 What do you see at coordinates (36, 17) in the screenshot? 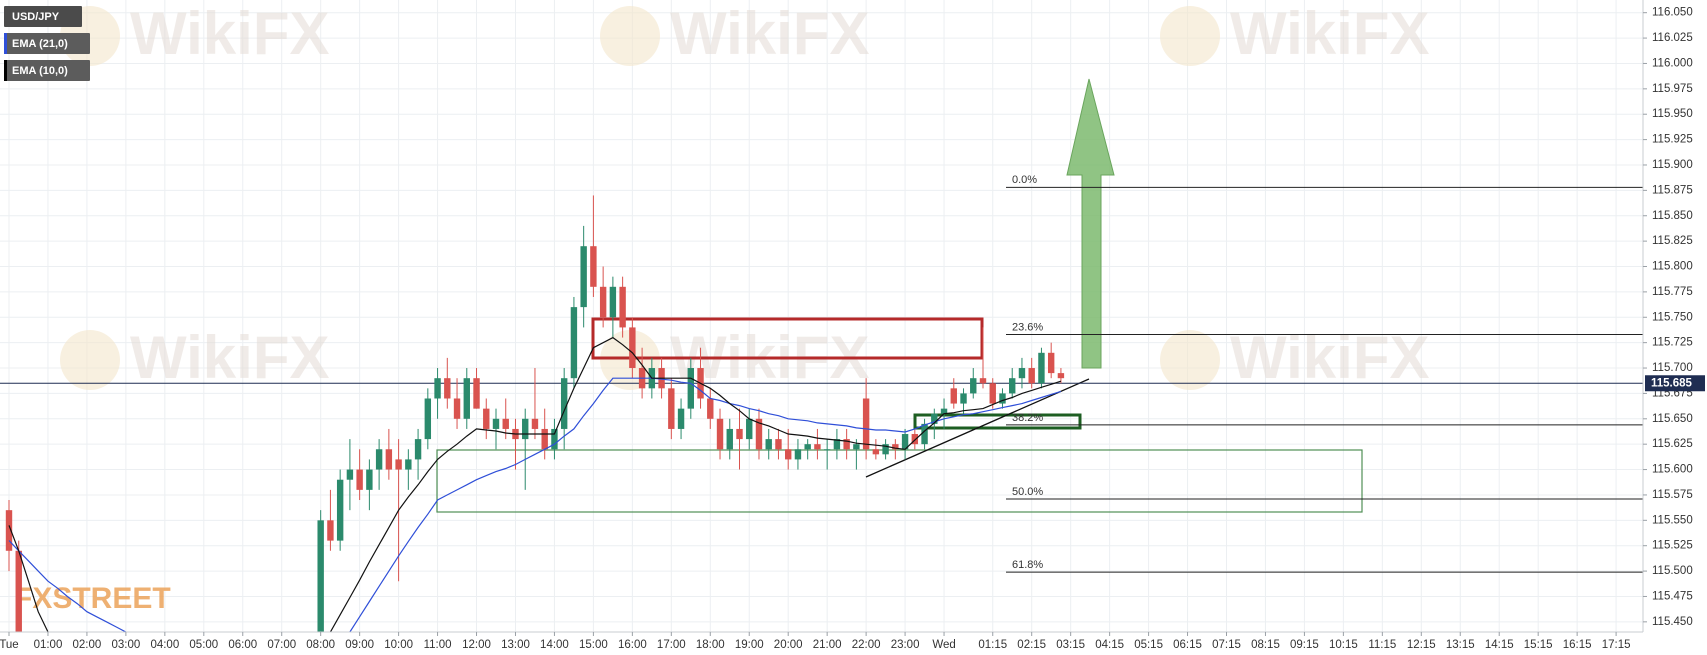
I see `legend-label: USD/JPY` at bounding box center [36, 17].